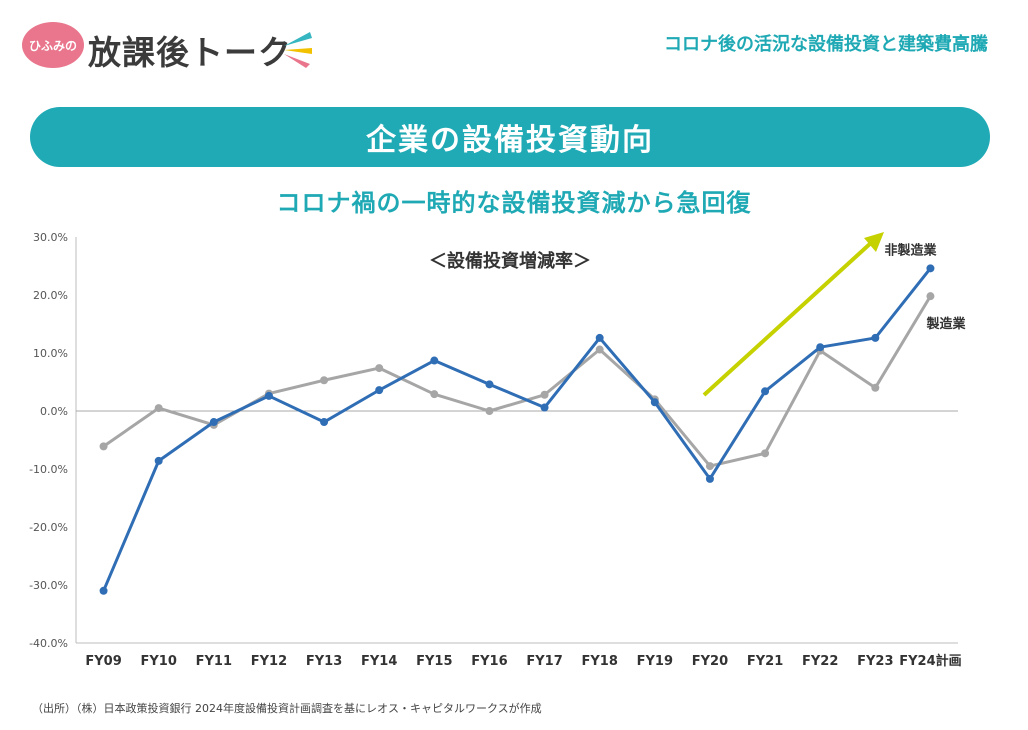 This screenshot has height=730, width=1028. Describe the element at coordinates (788, 318) in the screenshot. I see `trend-arrow-line` at that location.